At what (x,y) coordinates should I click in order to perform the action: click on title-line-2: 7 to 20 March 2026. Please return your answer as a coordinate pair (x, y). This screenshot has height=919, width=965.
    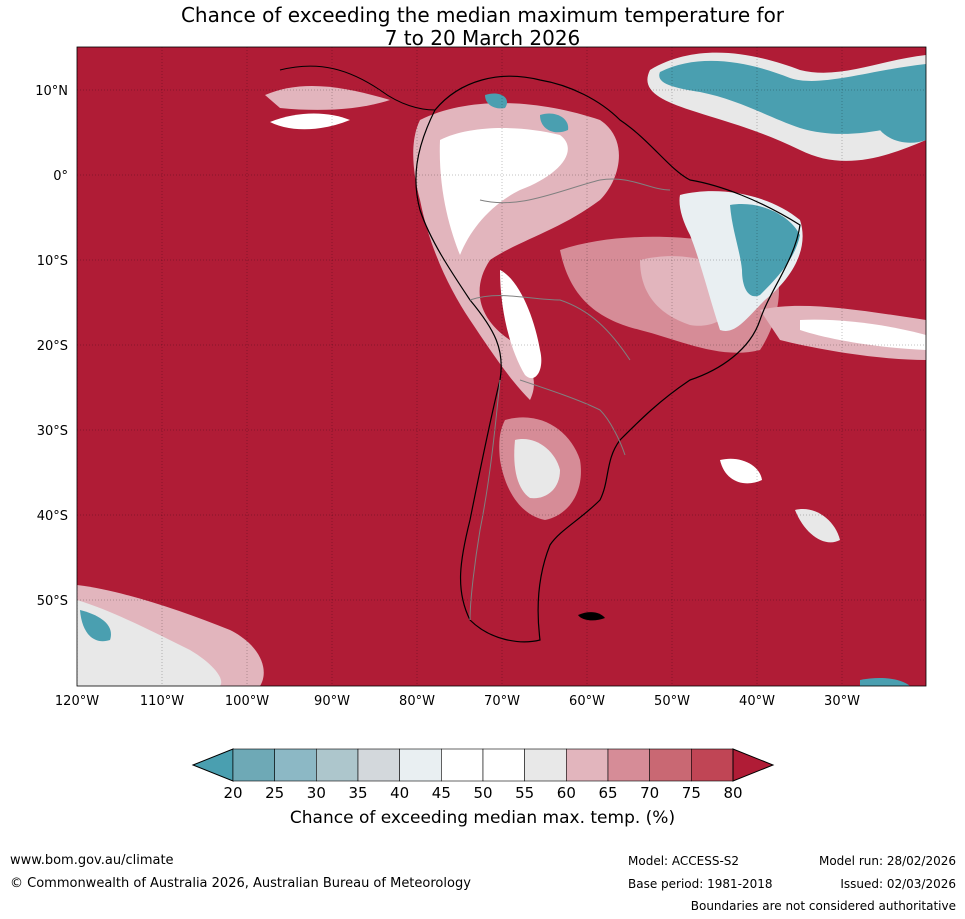
    Looking at the image, I should click on (482, 38).